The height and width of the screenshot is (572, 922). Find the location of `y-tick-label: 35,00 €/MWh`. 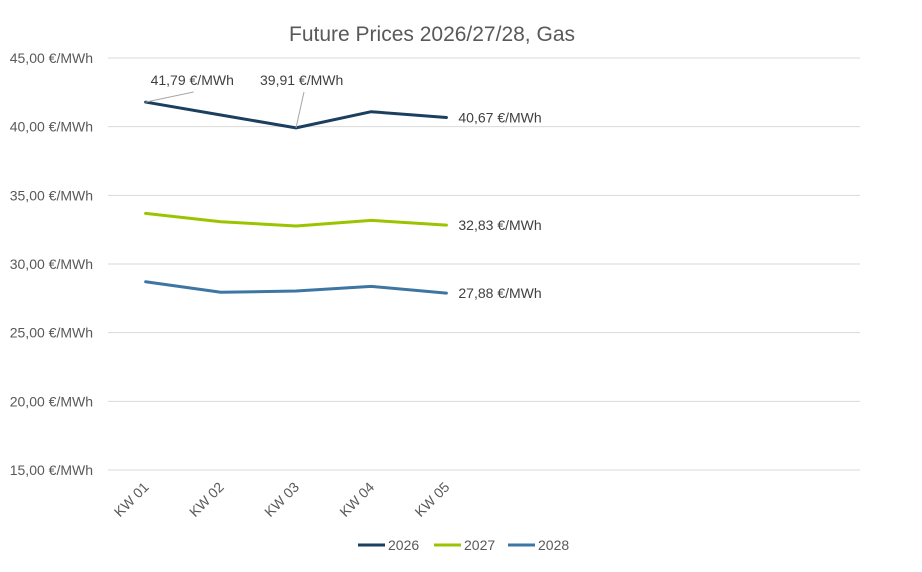

y-tick-label: 35,00 €/MWh is located at coordinates (51, 195).